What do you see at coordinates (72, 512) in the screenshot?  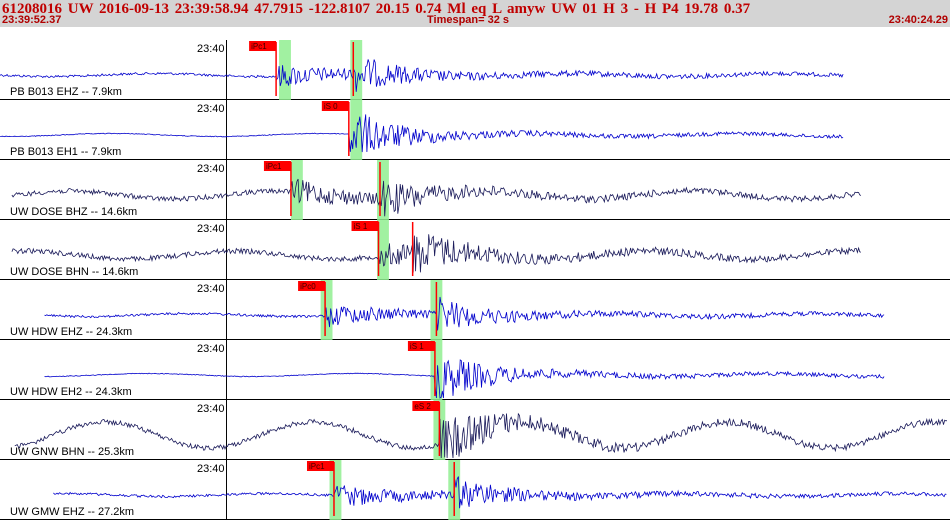 I see `station-label: UW GMW EHZ -- 27.2km` at bounding box center [72, 512].